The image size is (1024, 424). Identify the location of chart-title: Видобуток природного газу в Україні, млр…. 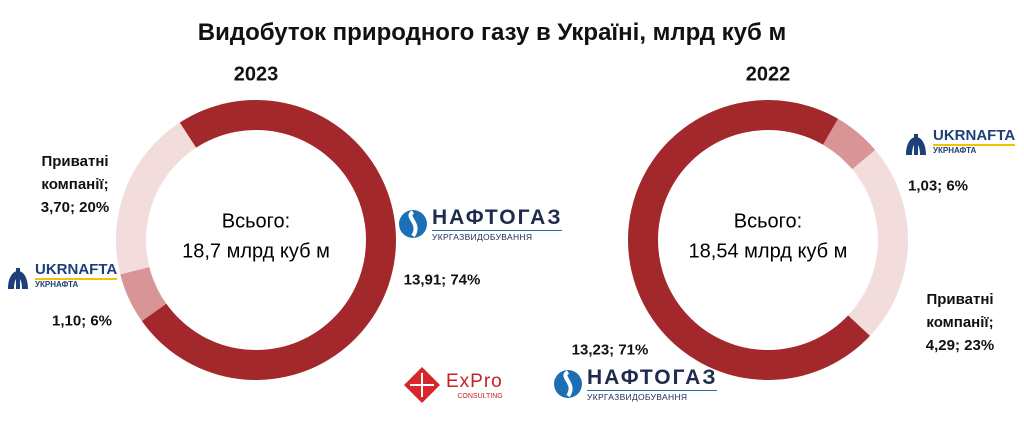
(492, 32).